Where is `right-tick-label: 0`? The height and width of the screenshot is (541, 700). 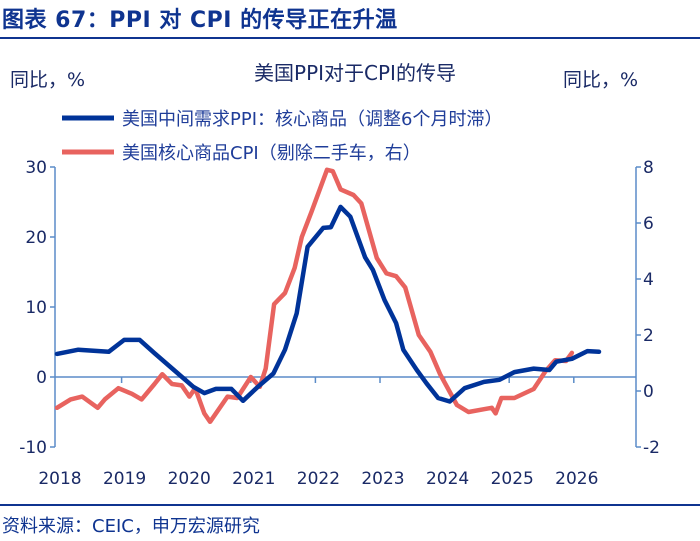 right-tick-label: 0 is located at coordinates (648, 392).